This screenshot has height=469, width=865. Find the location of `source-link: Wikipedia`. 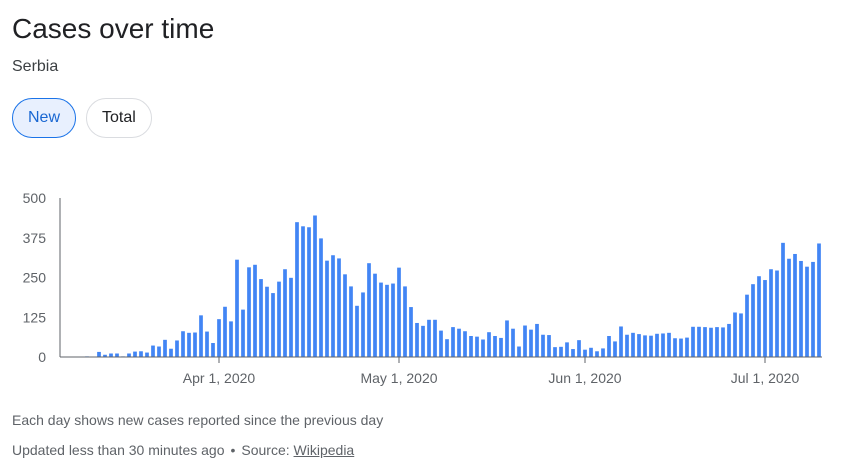

source-link: Wikipedia is located at coordinates (324, 450).